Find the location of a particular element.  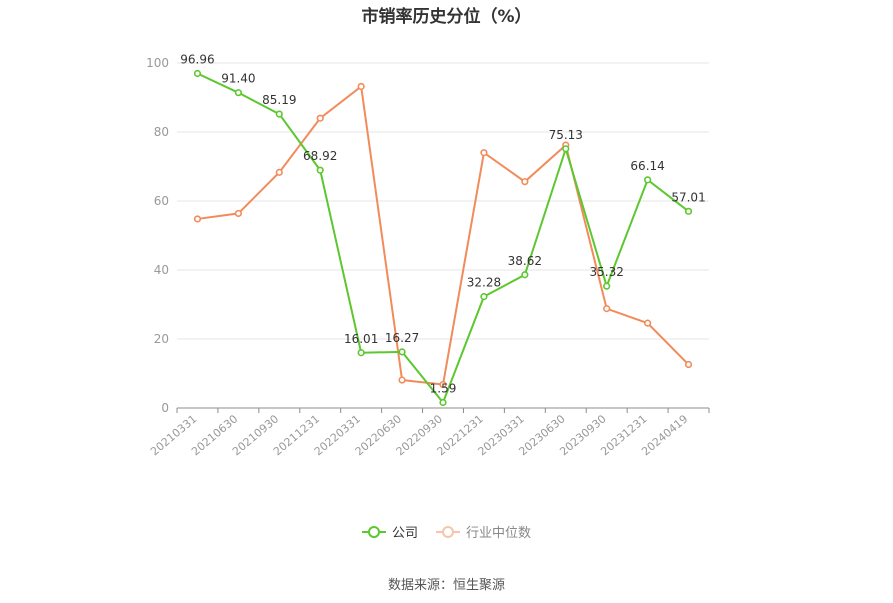

legend-marker-company is located at coordinates (373, 532).